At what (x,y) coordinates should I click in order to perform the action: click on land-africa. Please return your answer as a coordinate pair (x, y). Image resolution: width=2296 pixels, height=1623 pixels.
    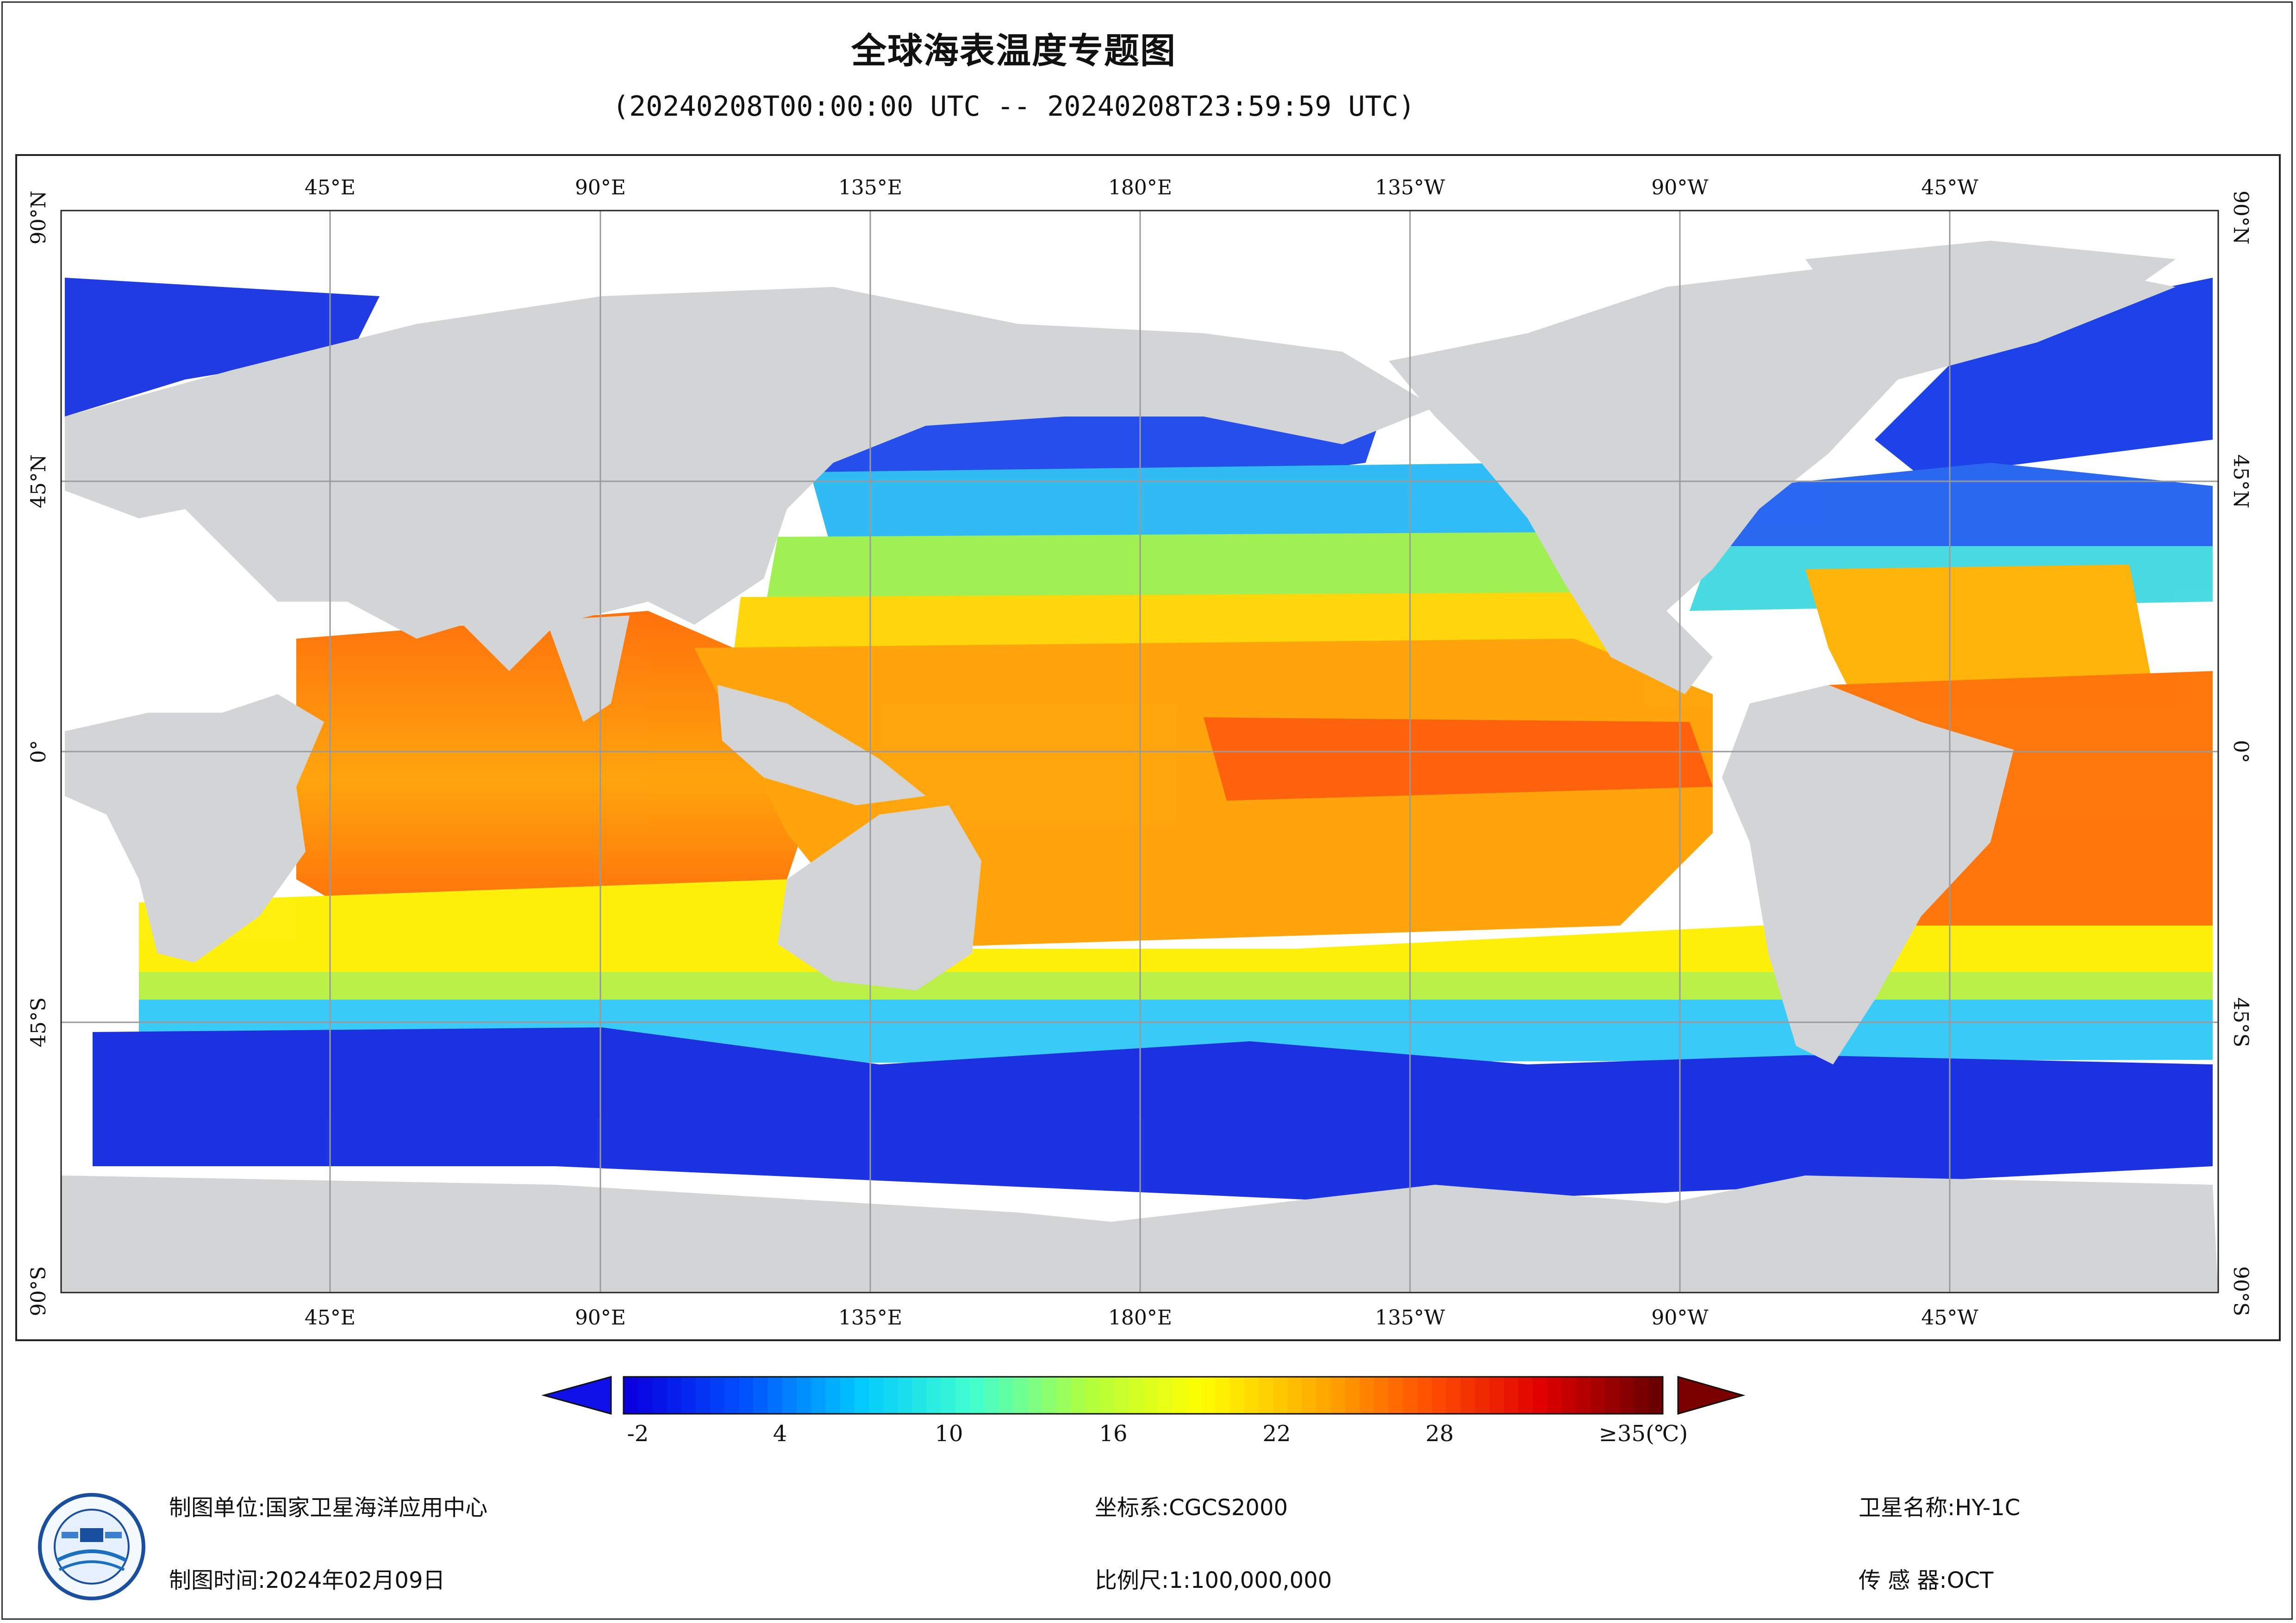
    Looking at the image, I should click on (194, 828).